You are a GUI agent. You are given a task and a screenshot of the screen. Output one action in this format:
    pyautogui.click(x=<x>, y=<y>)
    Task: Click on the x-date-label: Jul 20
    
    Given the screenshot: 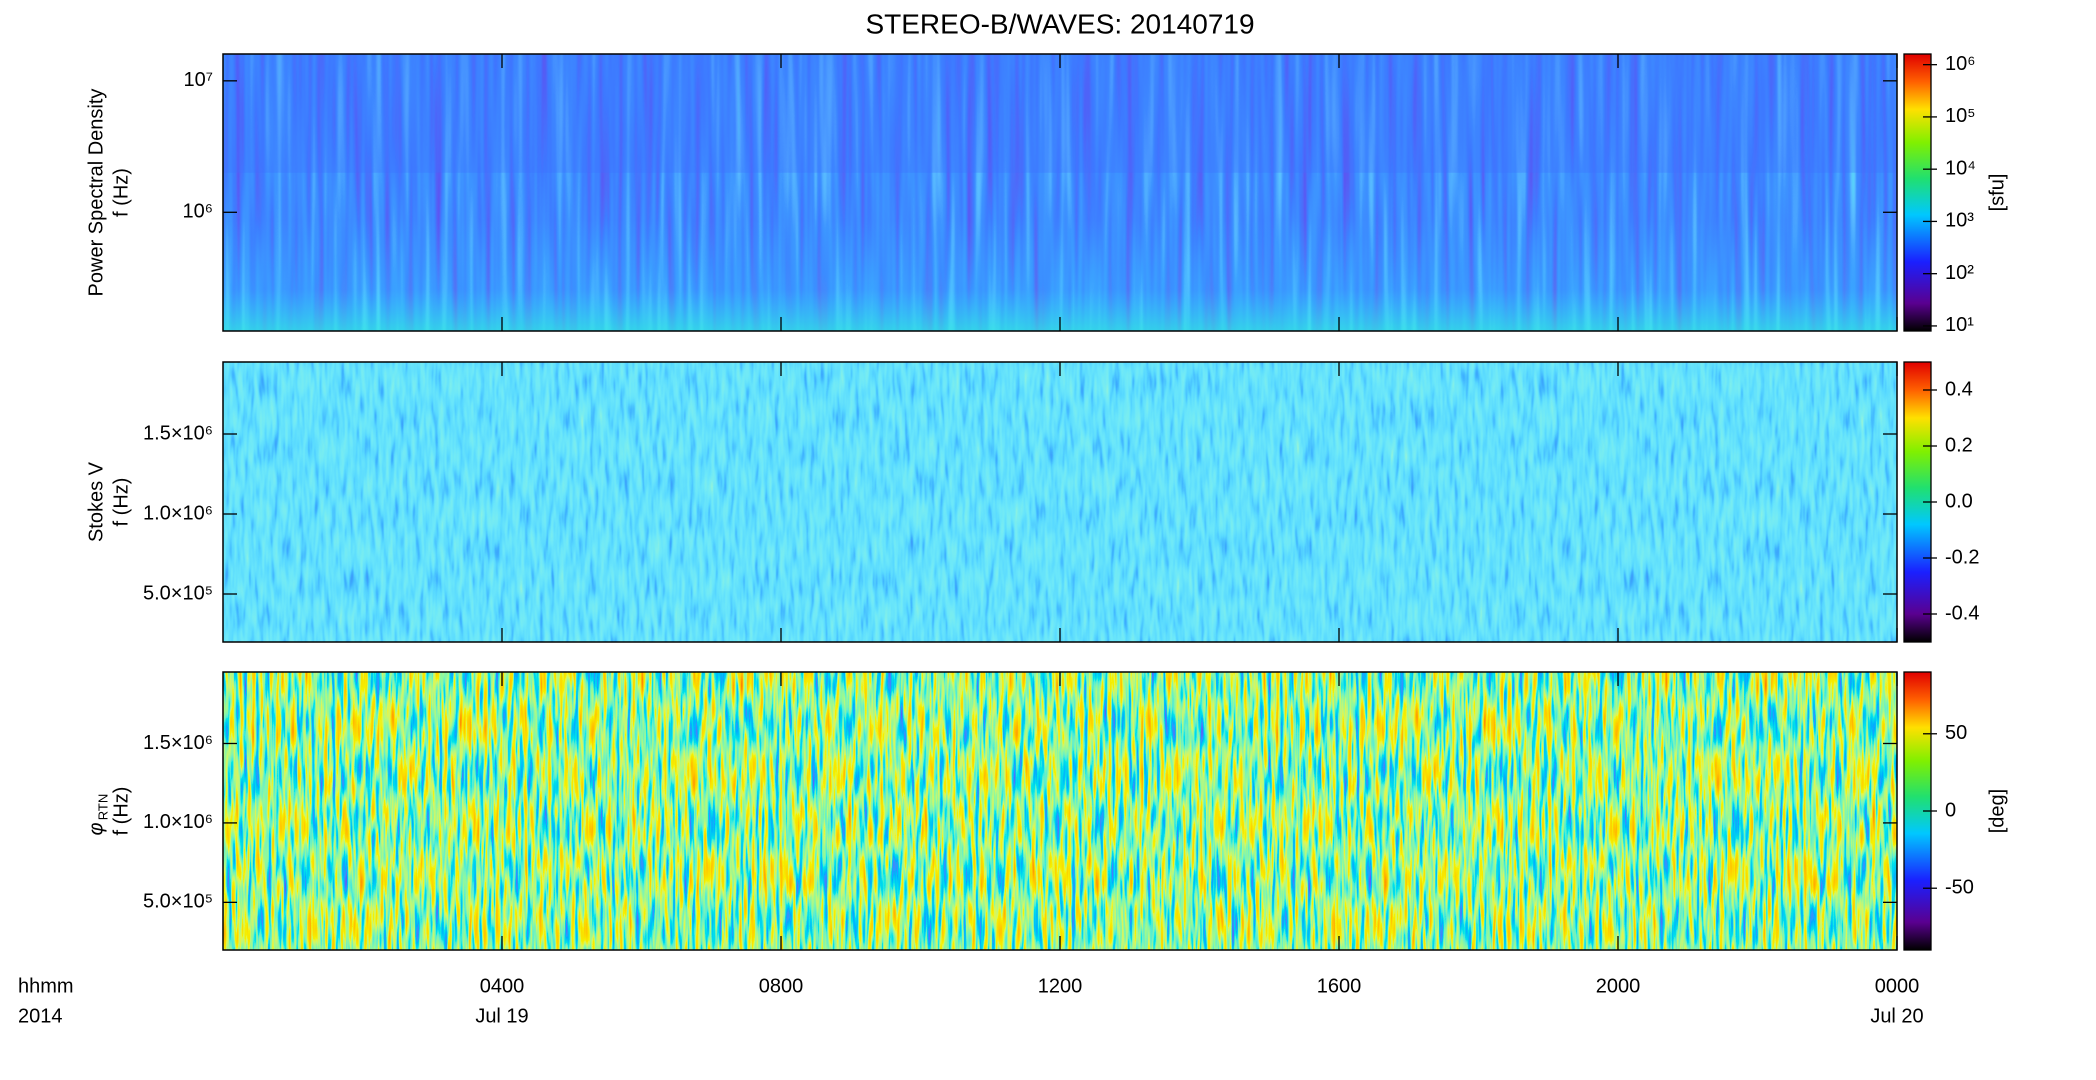 What is the action you would take?
    pyautogui.click(x=1896, y=1016)
    